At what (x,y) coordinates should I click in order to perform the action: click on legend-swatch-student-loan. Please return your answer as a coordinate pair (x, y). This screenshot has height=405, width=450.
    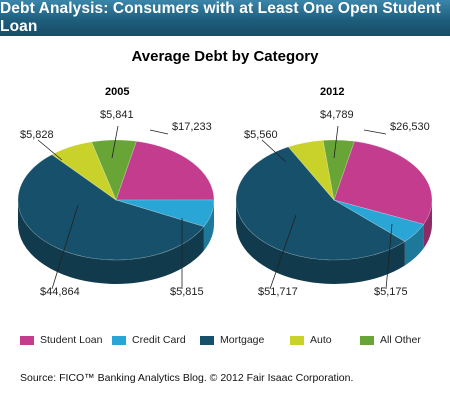
    Looking at the image, I should click on (27, 340).